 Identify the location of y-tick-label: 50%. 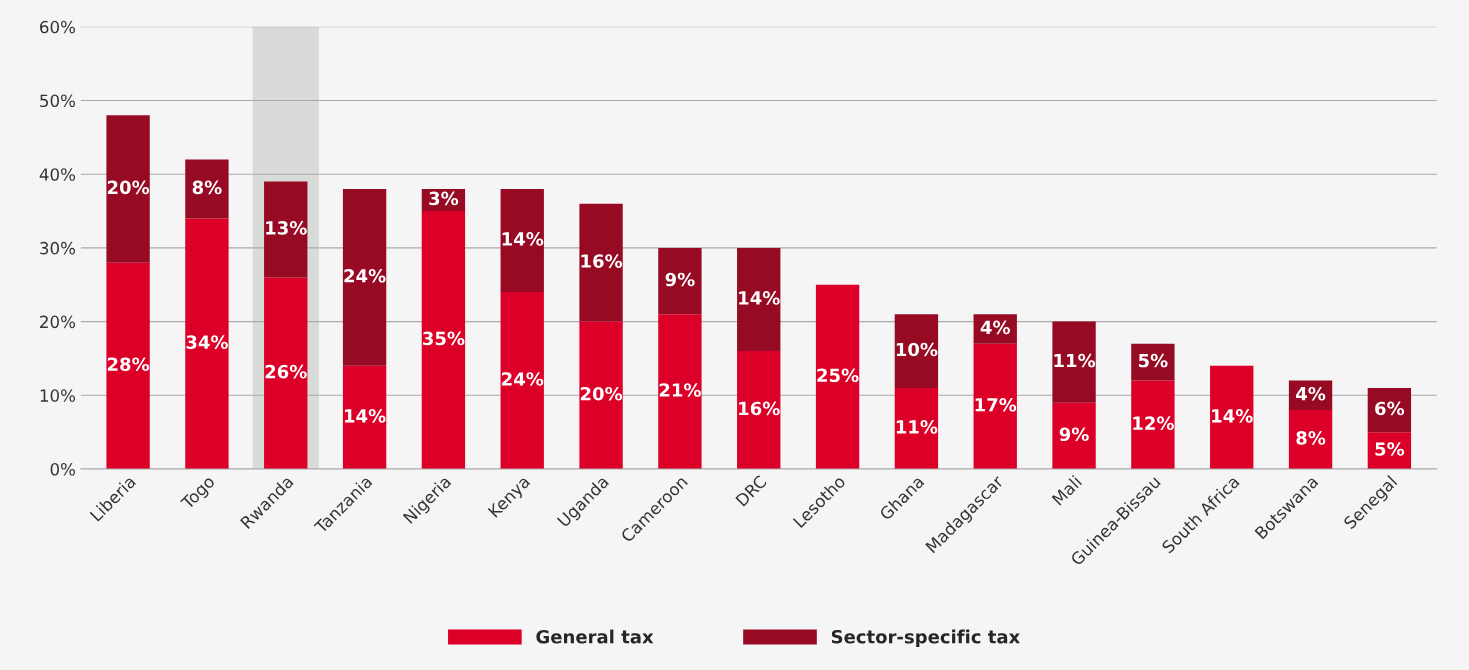
(58, 101).